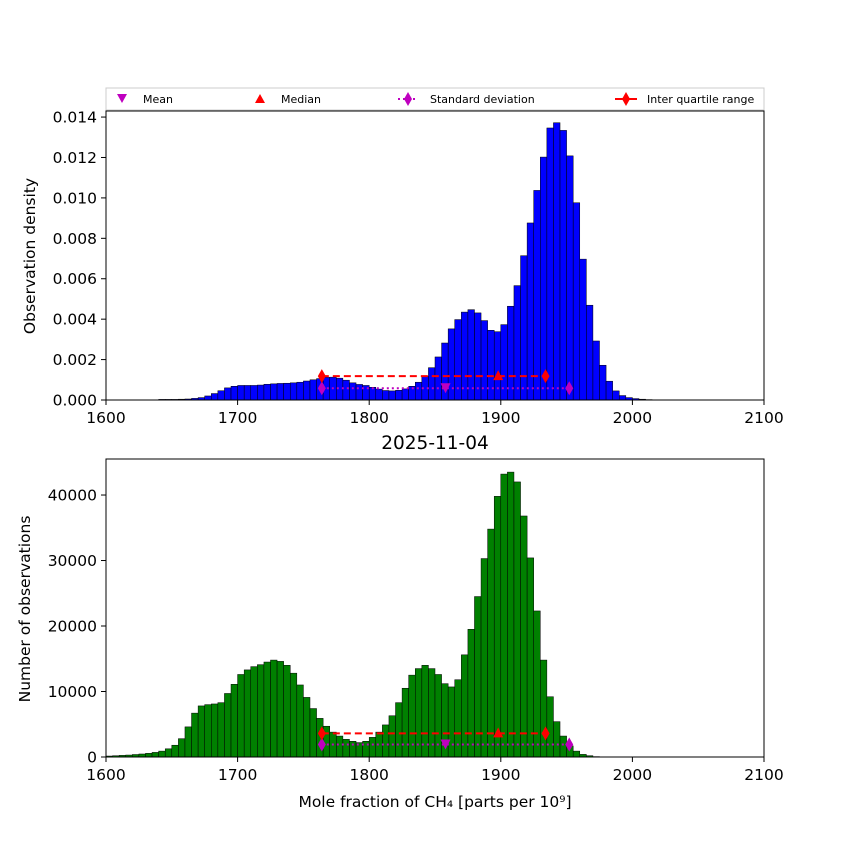 Image resolution: width=850 pixels, height=850 pixels. I want to click on density-mean-marker, so click(445, 388).